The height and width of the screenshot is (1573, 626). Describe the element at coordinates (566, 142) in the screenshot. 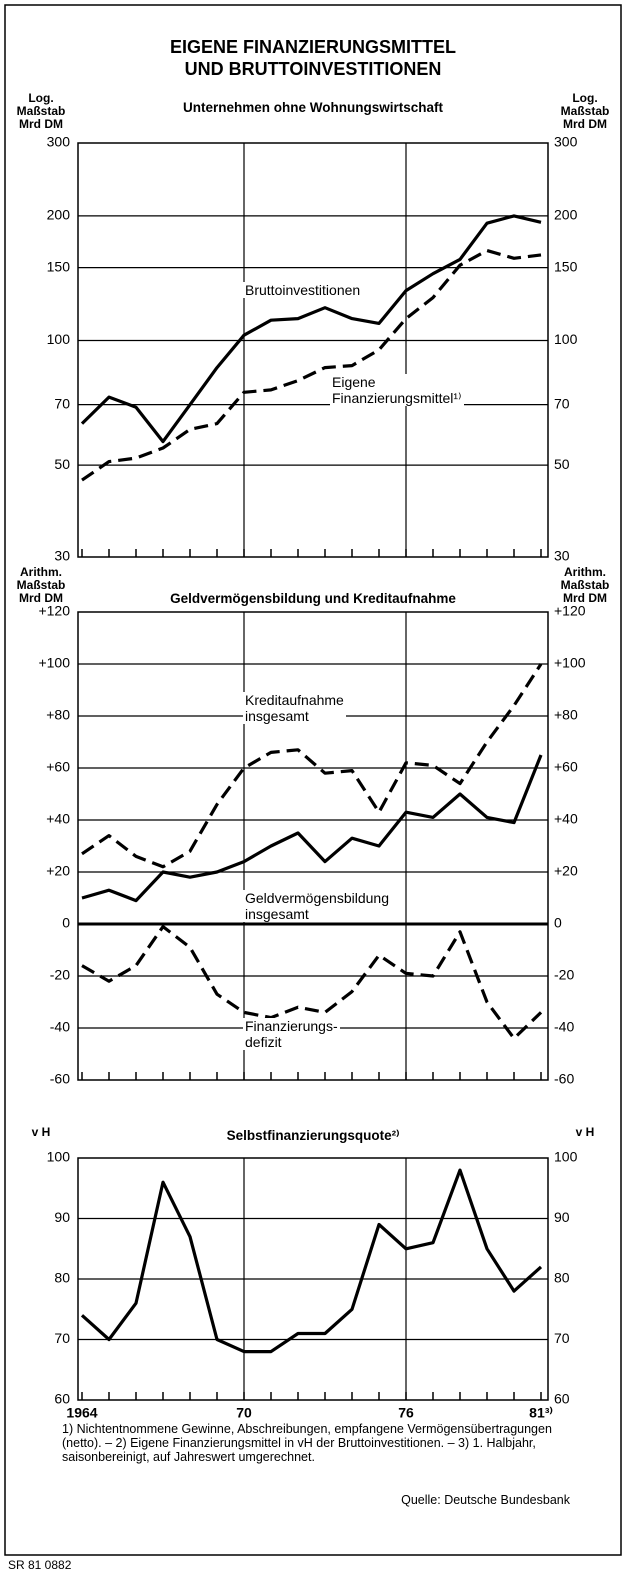

I see `y2-tick-label: 300` at that location.